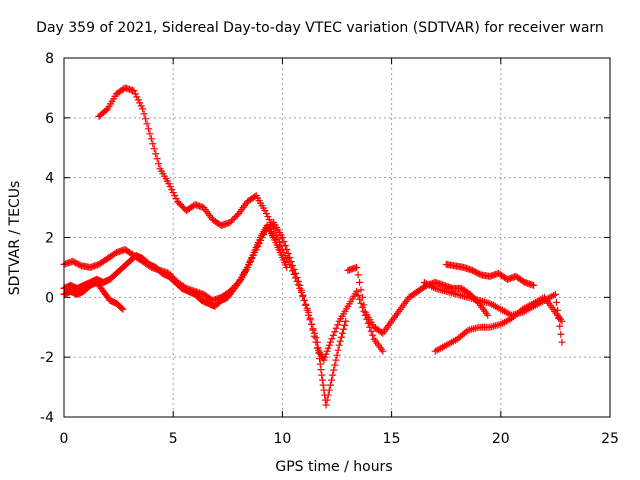 This screenshot has width=640, height=480. I want to click on y-tick-label: 4, so click(49, 179).